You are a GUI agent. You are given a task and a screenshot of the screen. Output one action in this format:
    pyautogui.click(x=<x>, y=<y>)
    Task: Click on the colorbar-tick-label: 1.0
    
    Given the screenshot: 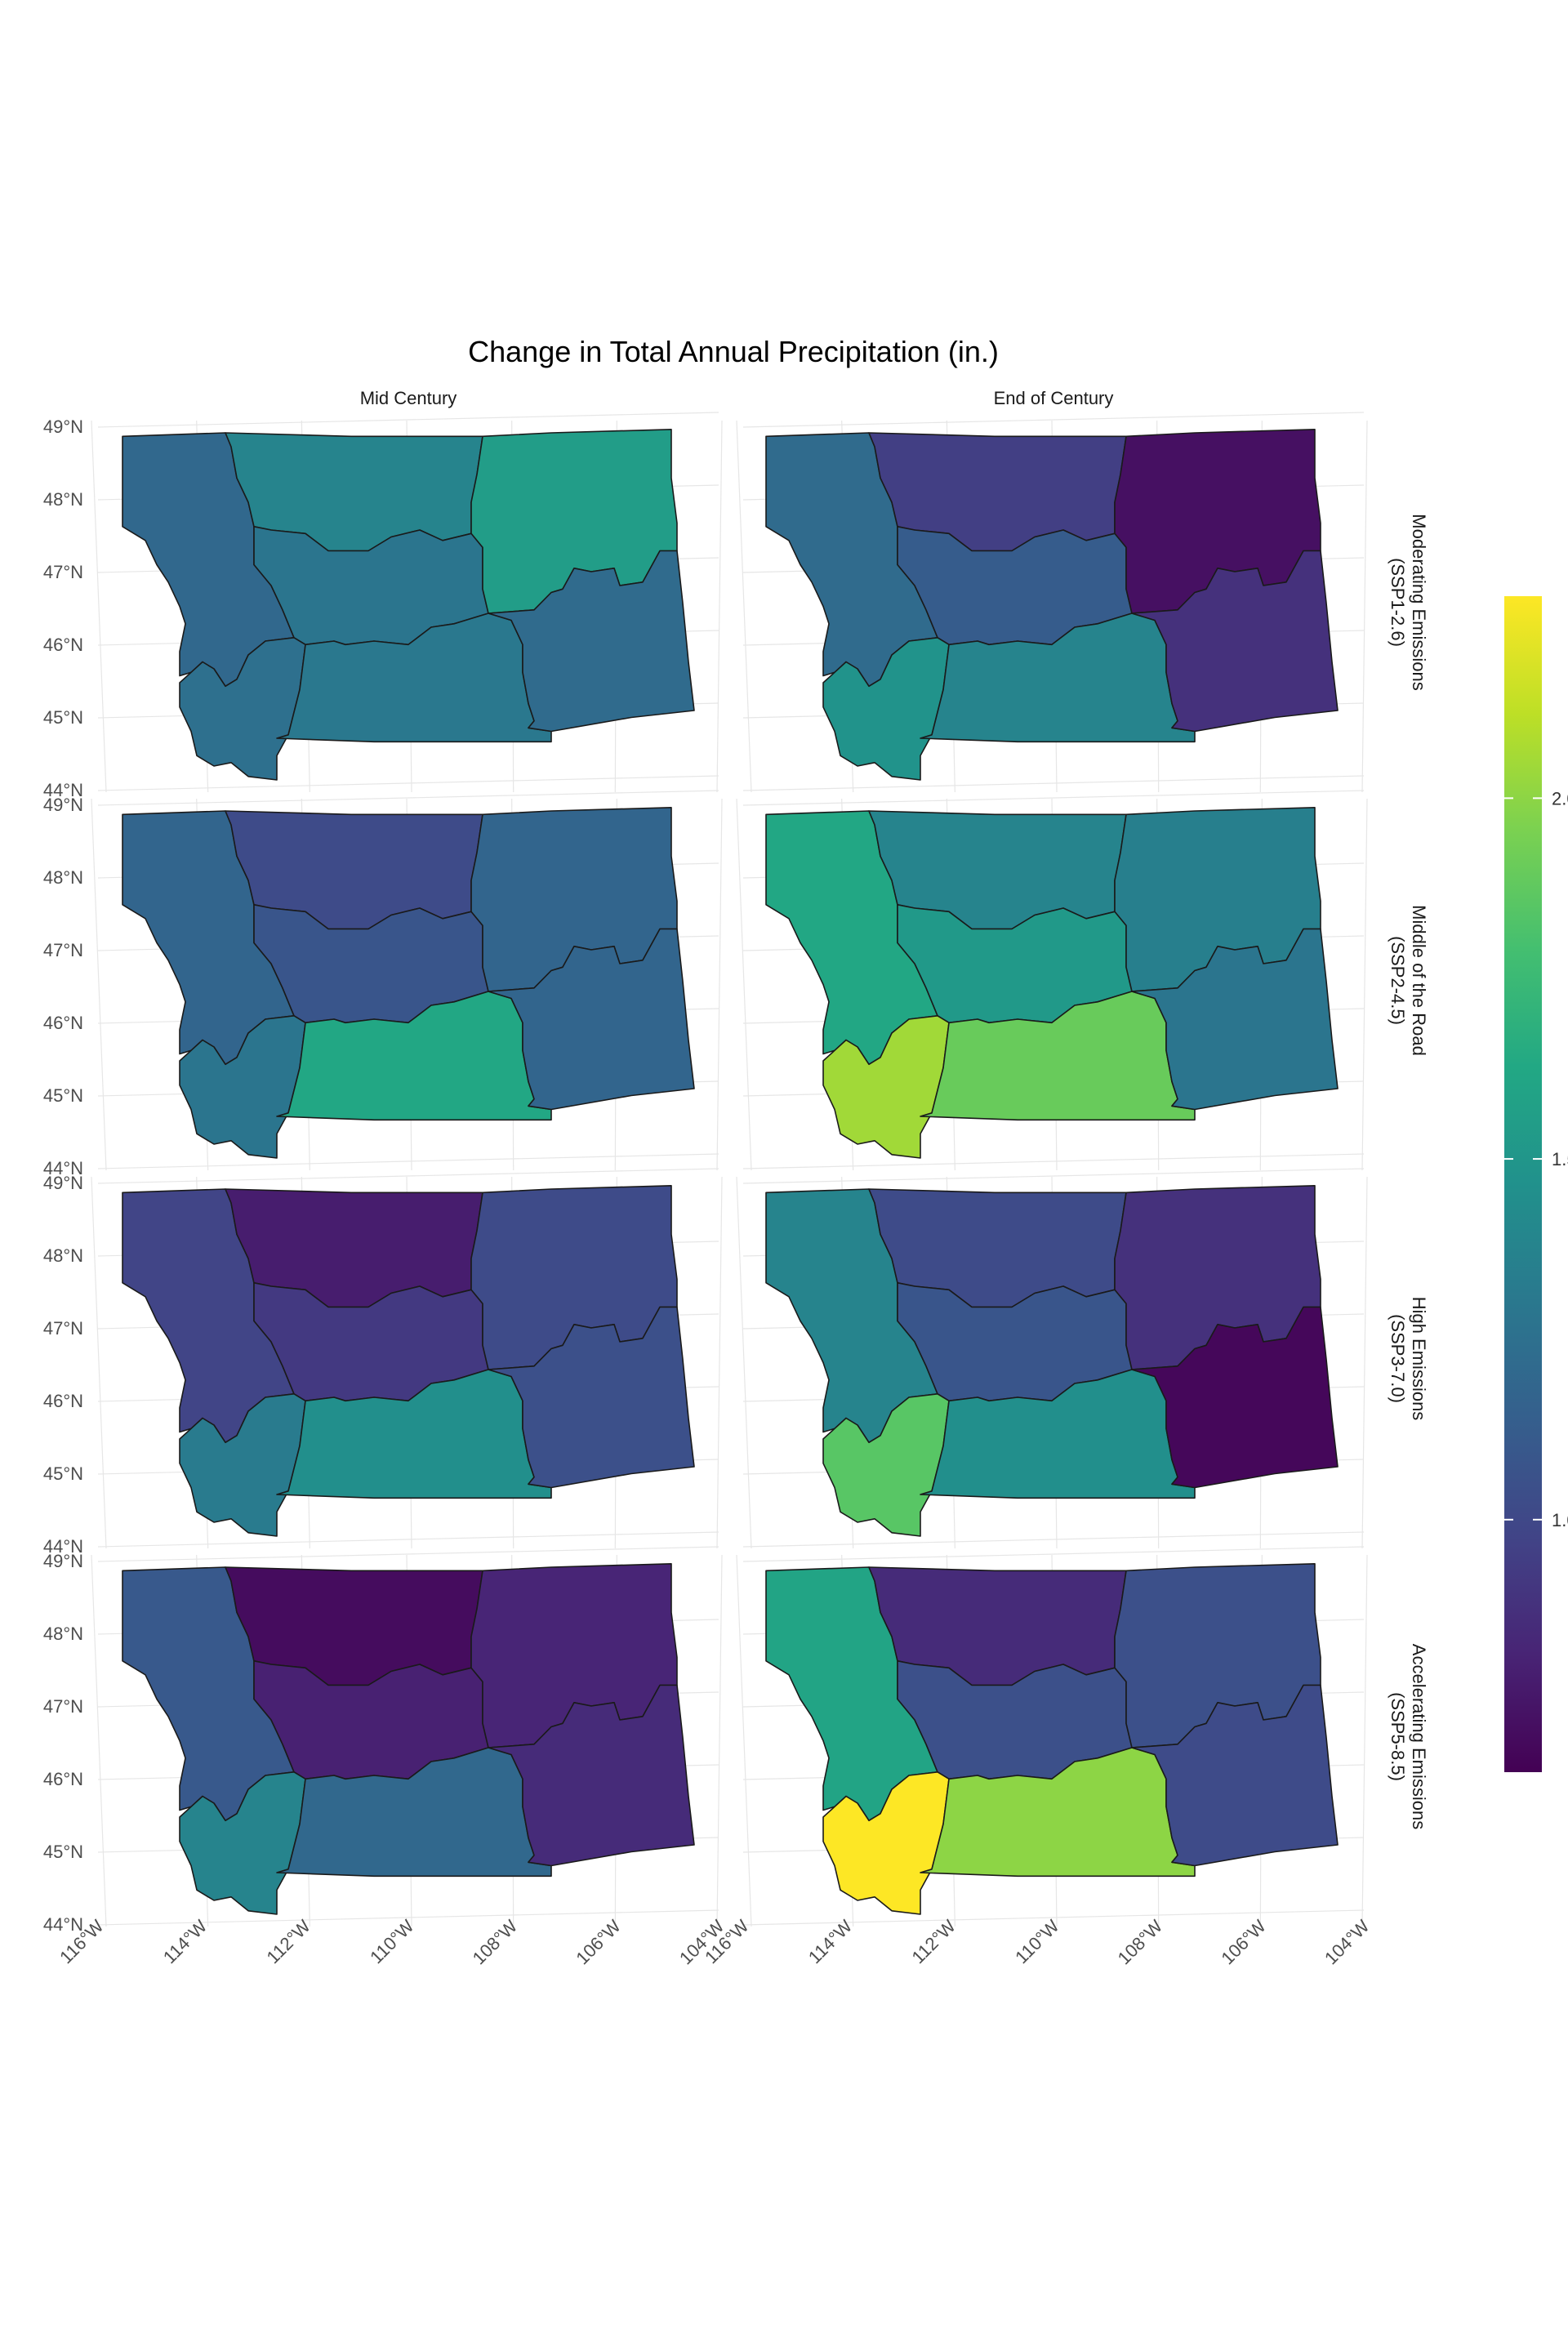 What is the action you would take?
    pyautogui.click(x=1560, y=1520)
    